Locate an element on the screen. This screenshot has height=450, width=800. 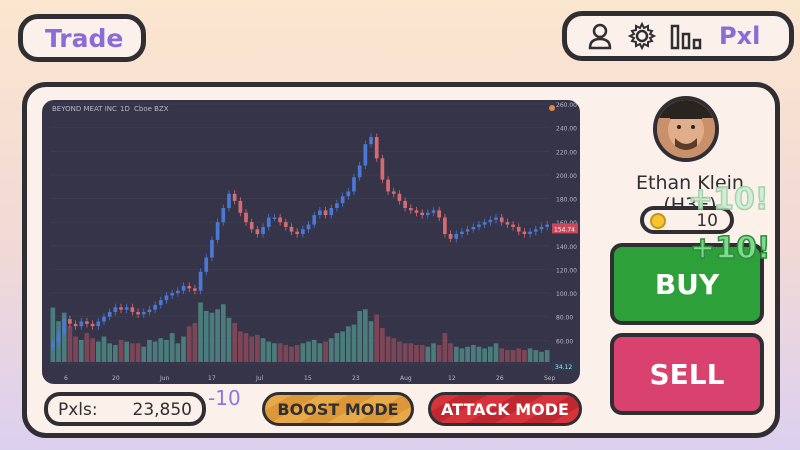
gear-icon is located at coordinates (642, 36).